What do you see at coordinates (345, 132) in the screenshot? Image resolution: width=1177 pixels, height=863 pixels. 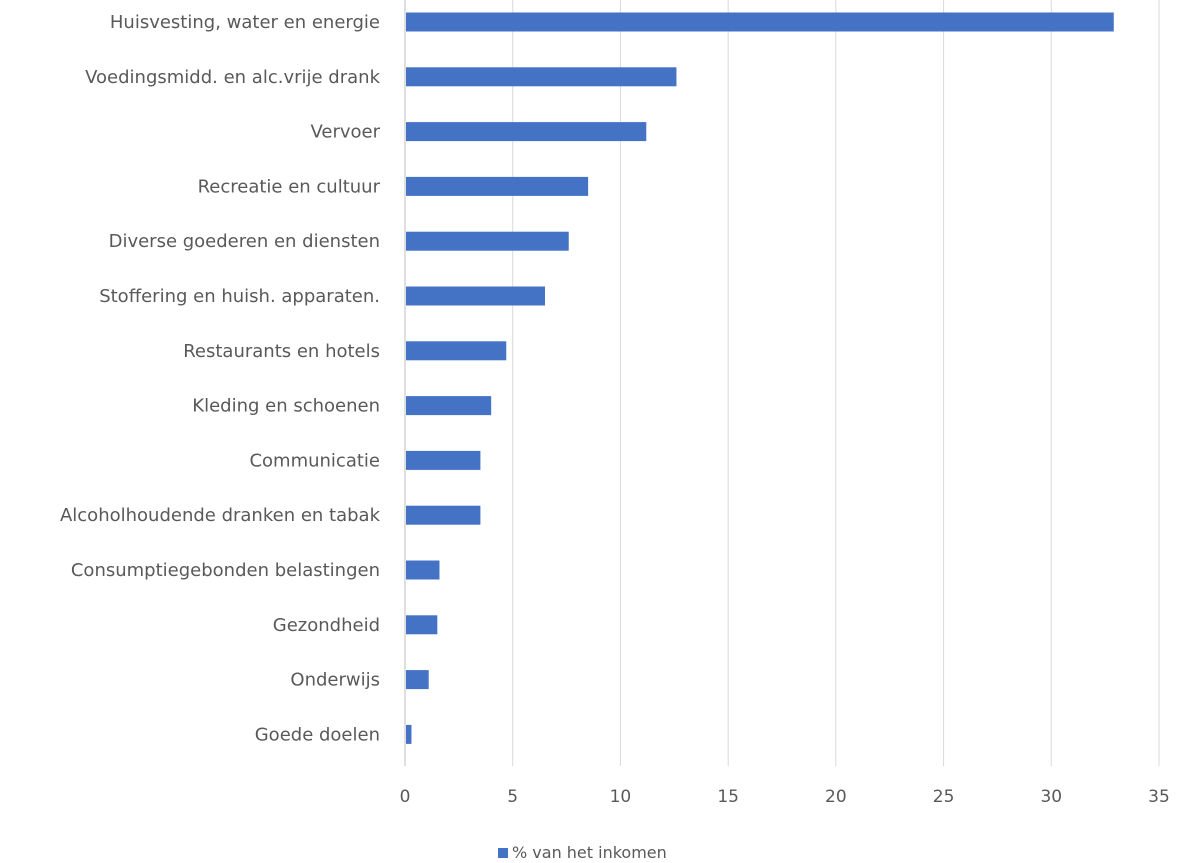 I see `category-label: Vervoer` at bounding box center [345, 132].